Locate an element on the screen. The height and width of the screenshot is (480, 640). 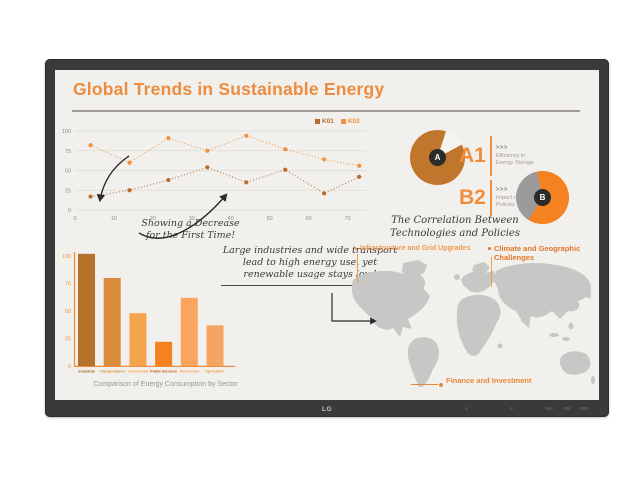
b2-label: B2 is located at coordinates (472, 198).